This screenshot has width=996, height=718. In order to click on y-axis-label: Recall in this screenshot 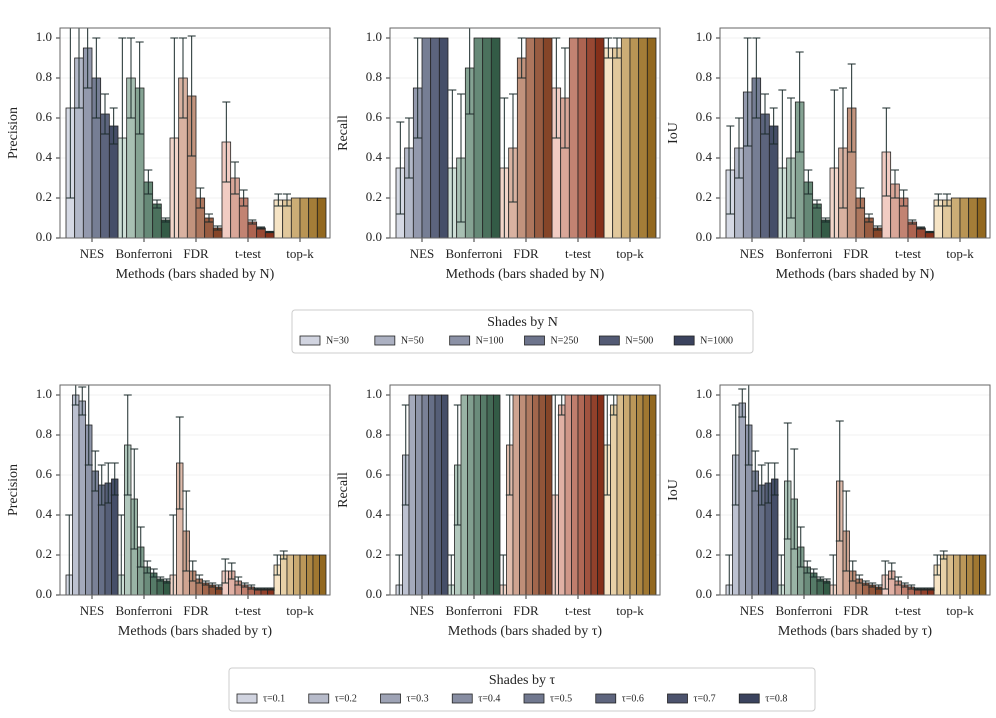, I will do `click(343, 133)`.